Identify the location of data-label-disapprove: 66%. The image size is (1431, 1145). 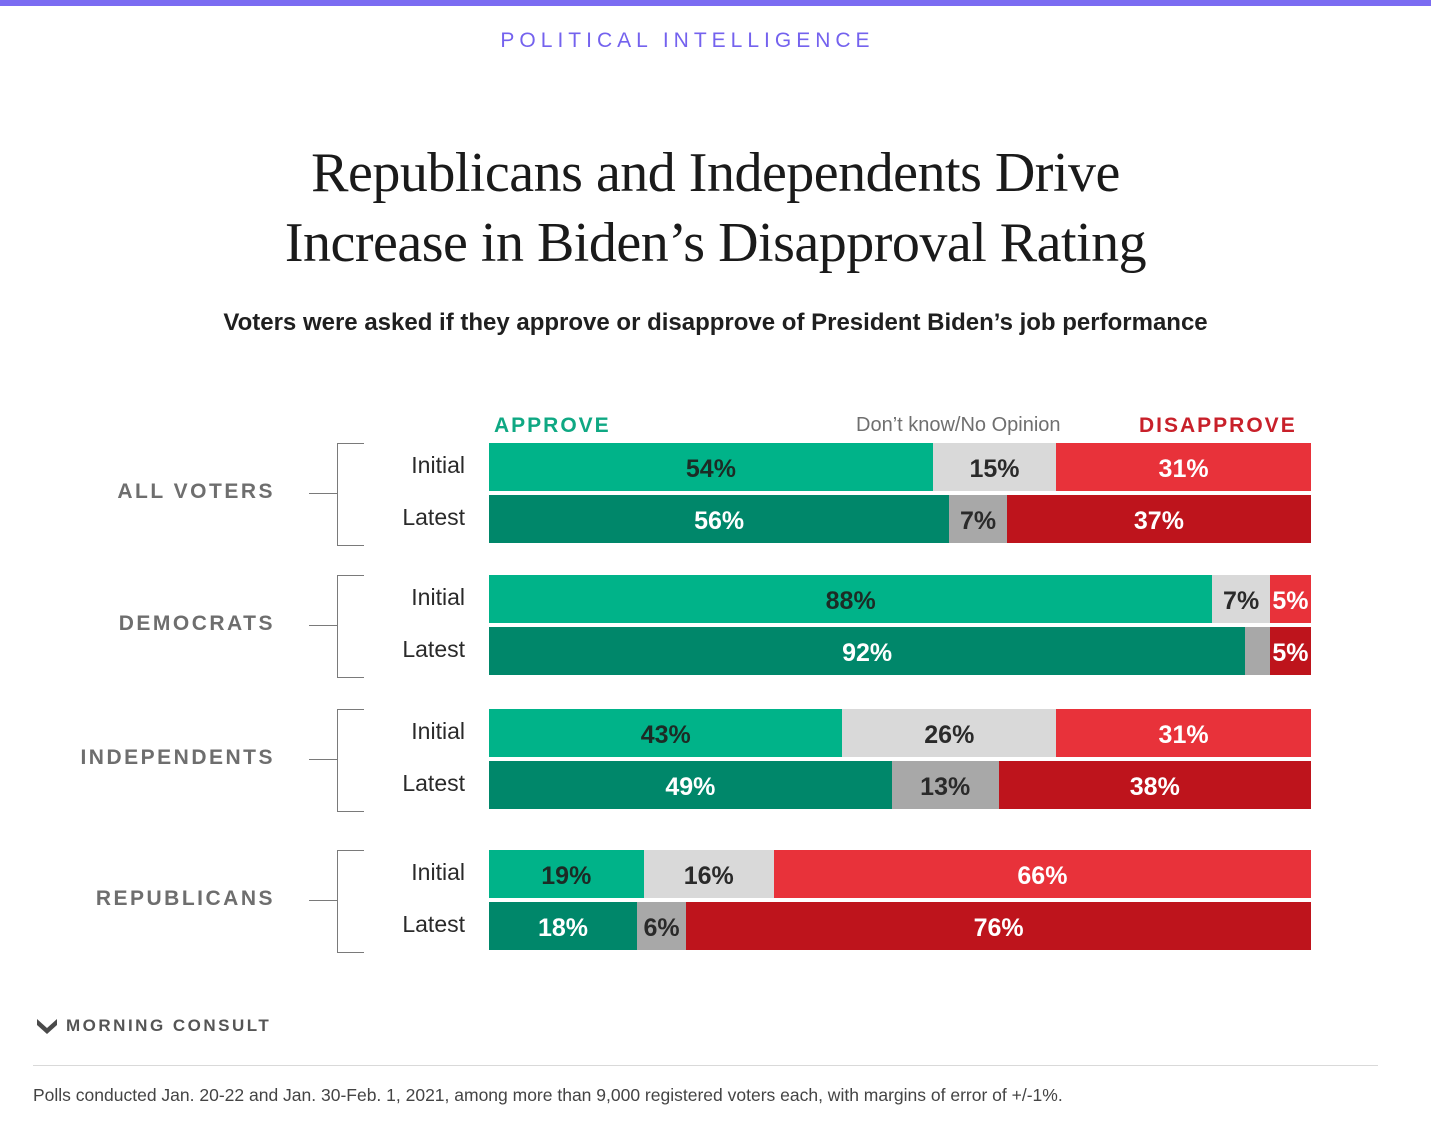
(1042, 876).